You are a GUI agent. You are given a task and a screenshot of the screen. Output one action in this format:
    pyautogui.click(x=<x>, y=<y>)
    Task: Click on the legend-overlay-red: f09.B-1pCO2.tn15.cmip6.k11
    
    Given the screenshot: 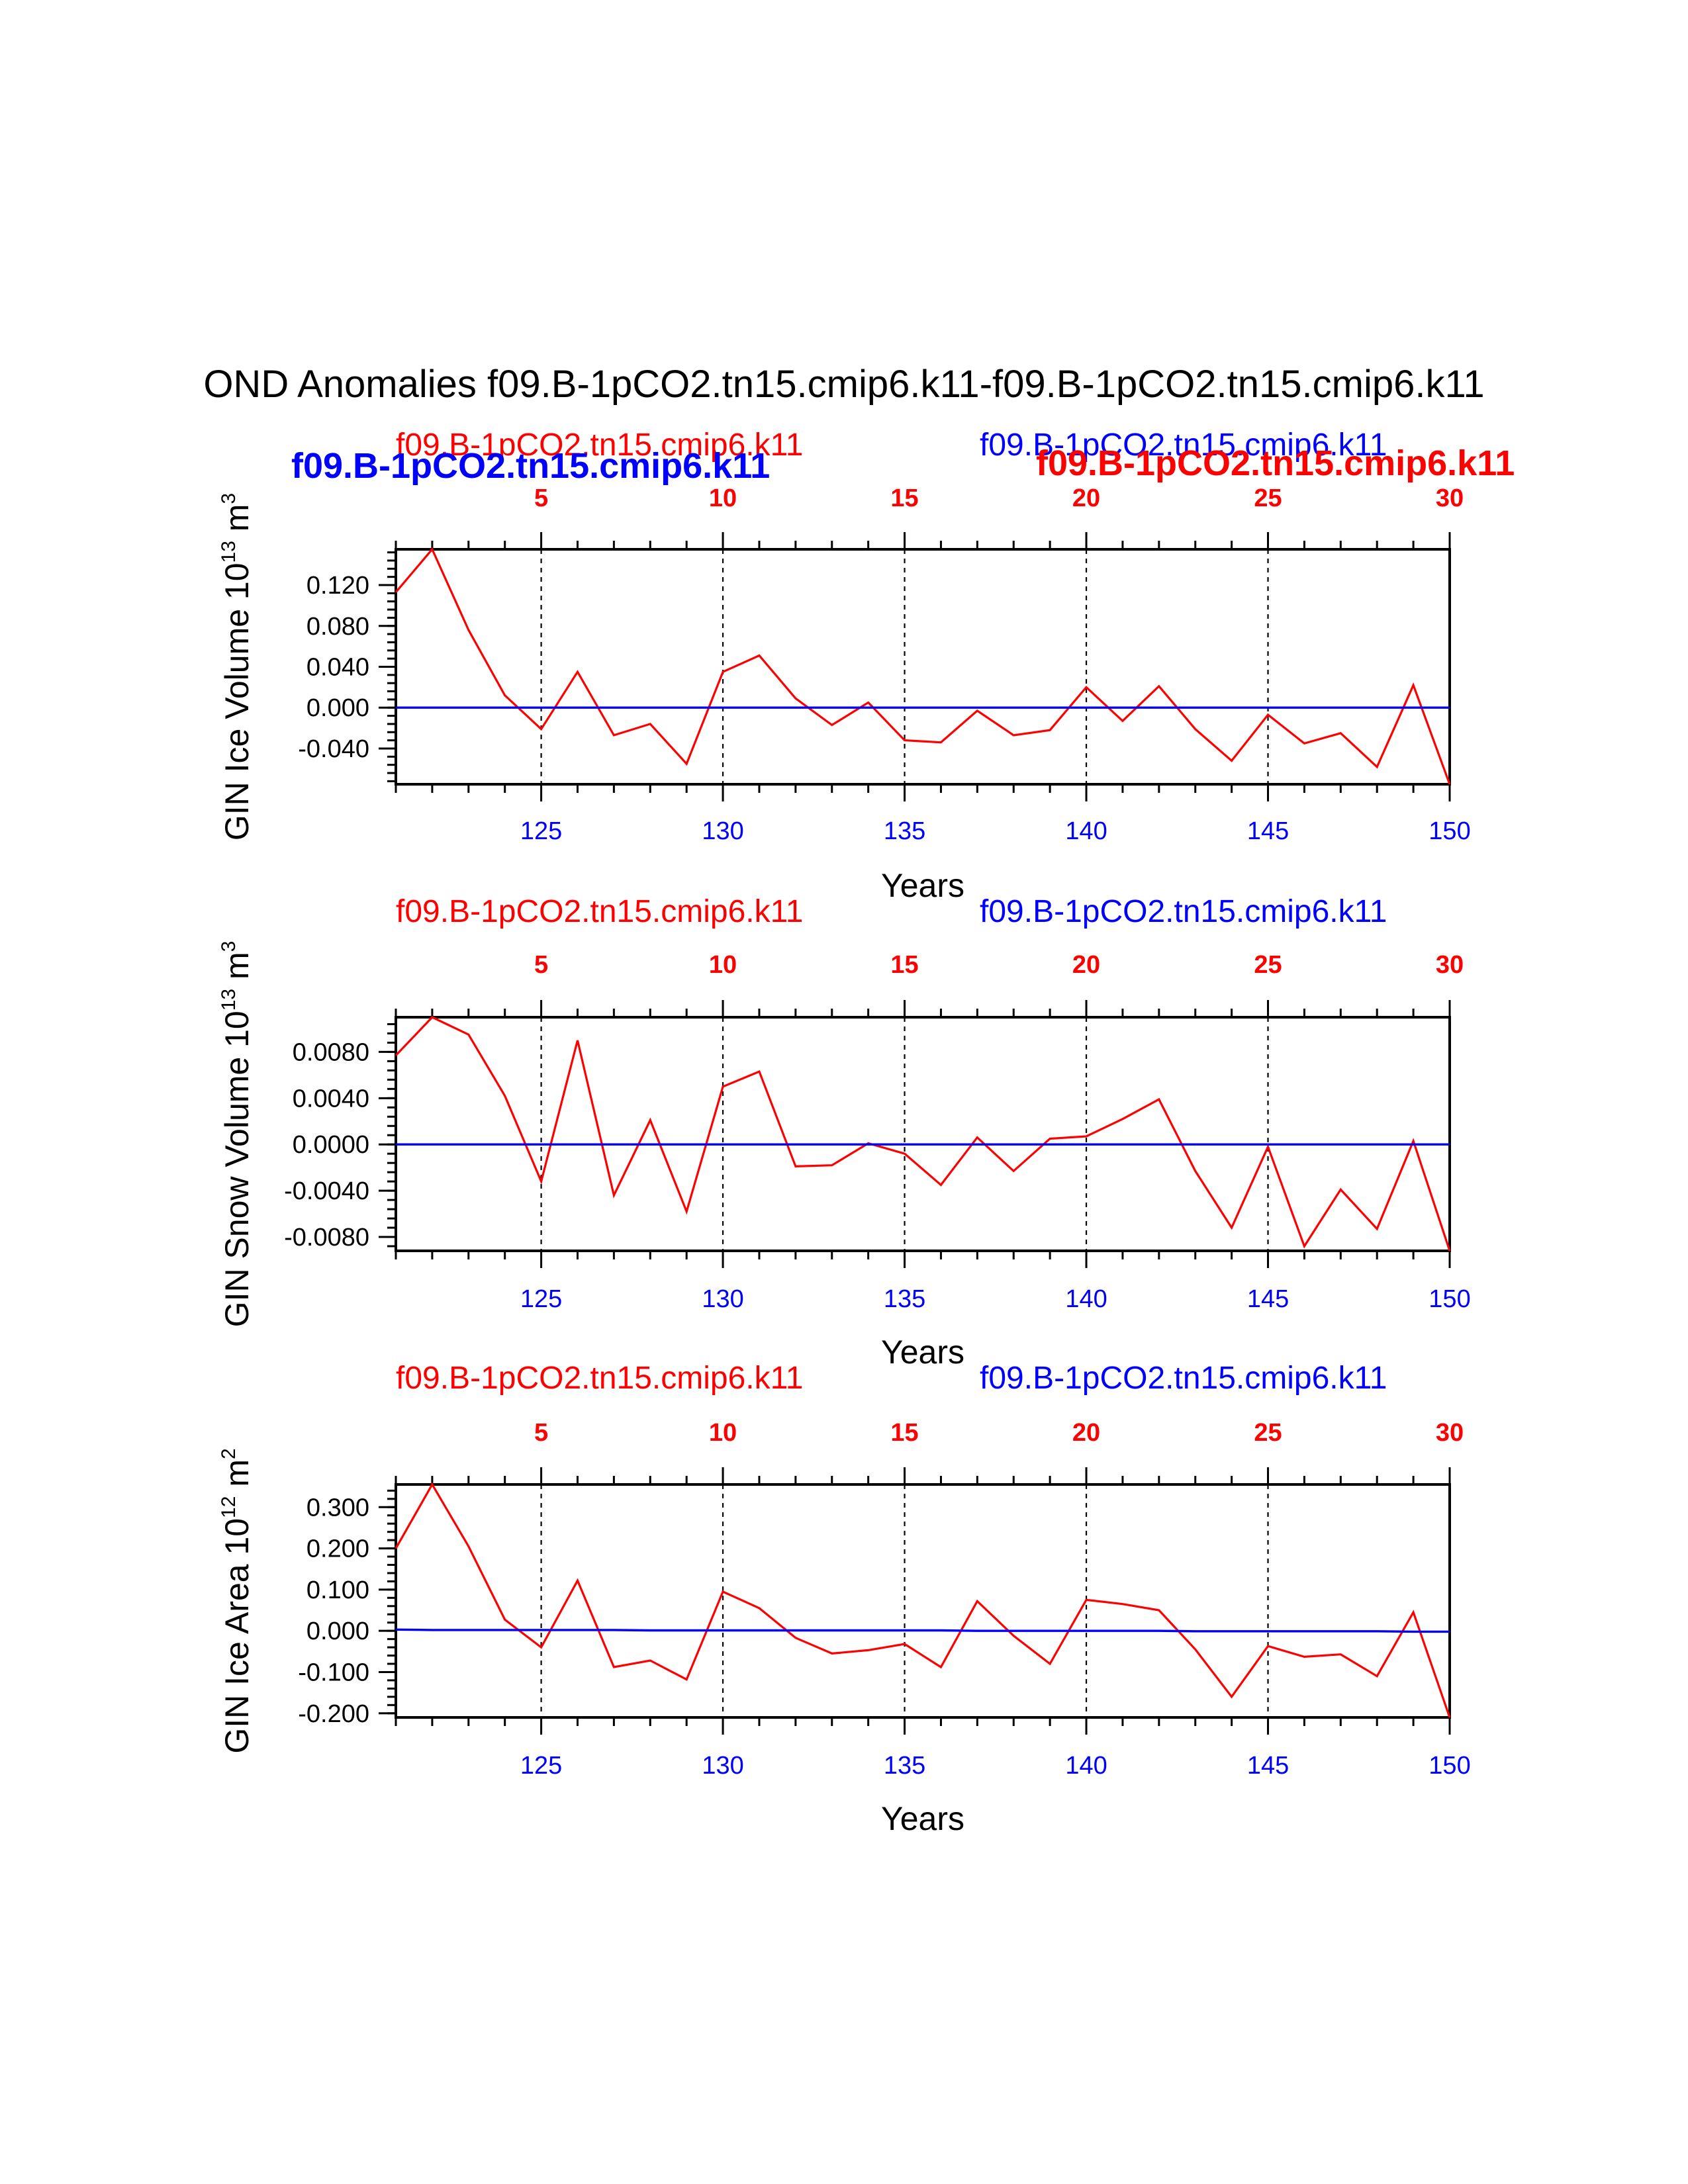 What is the action you would take?
    pyautogui.click(x=1275, y=463)
    